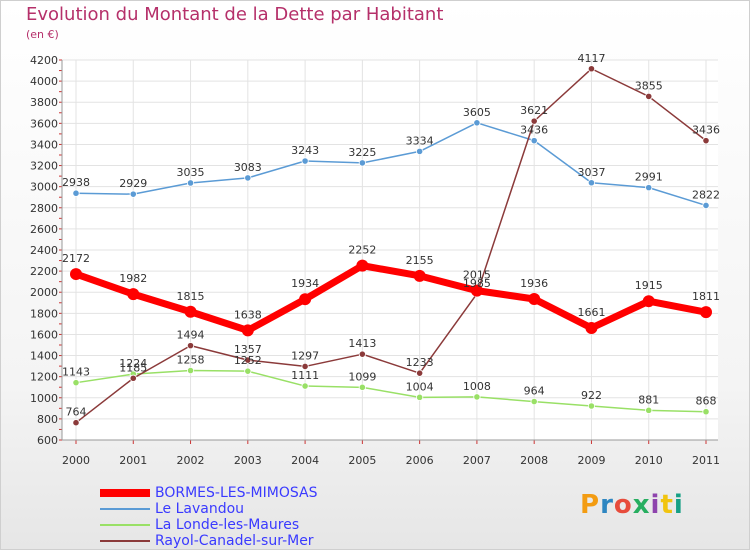  What do you see at coordinates (133, 363) in the screenshot?
I see `data-label: 1224` at bounding box center [133, 363].